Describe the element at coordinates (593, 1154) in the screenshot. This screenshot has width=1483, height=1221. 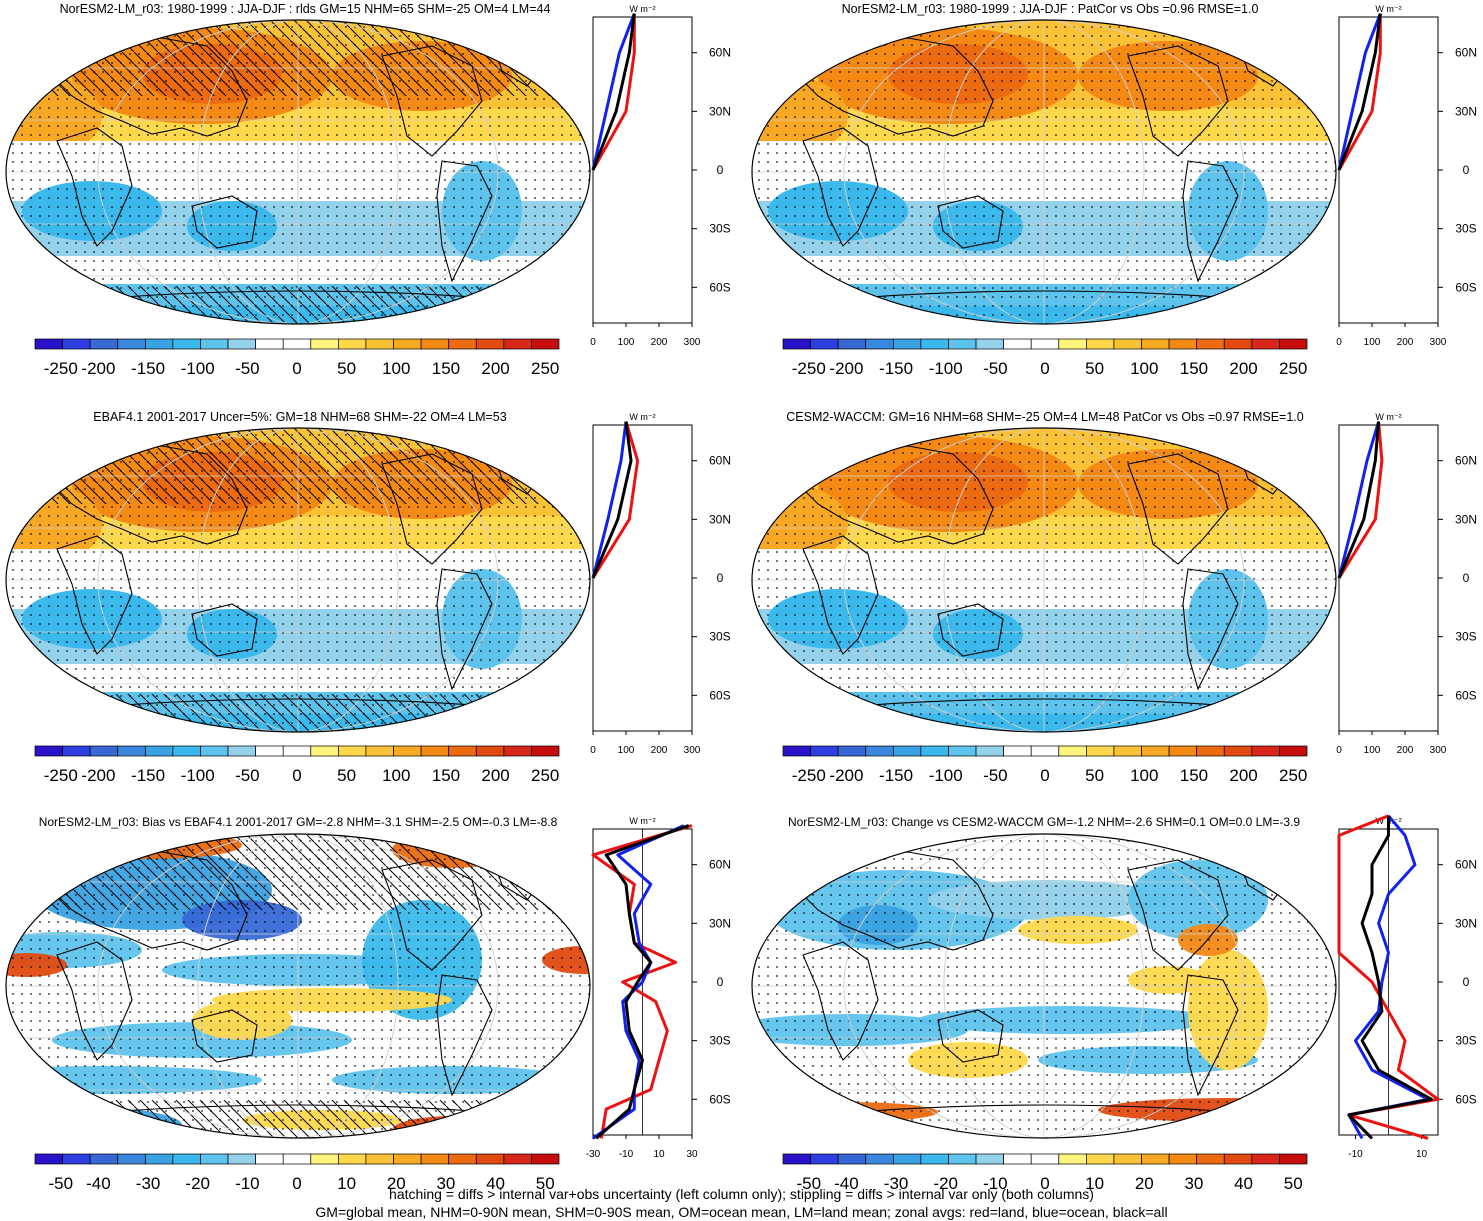
I see `x-tick-label: -30` at that location.